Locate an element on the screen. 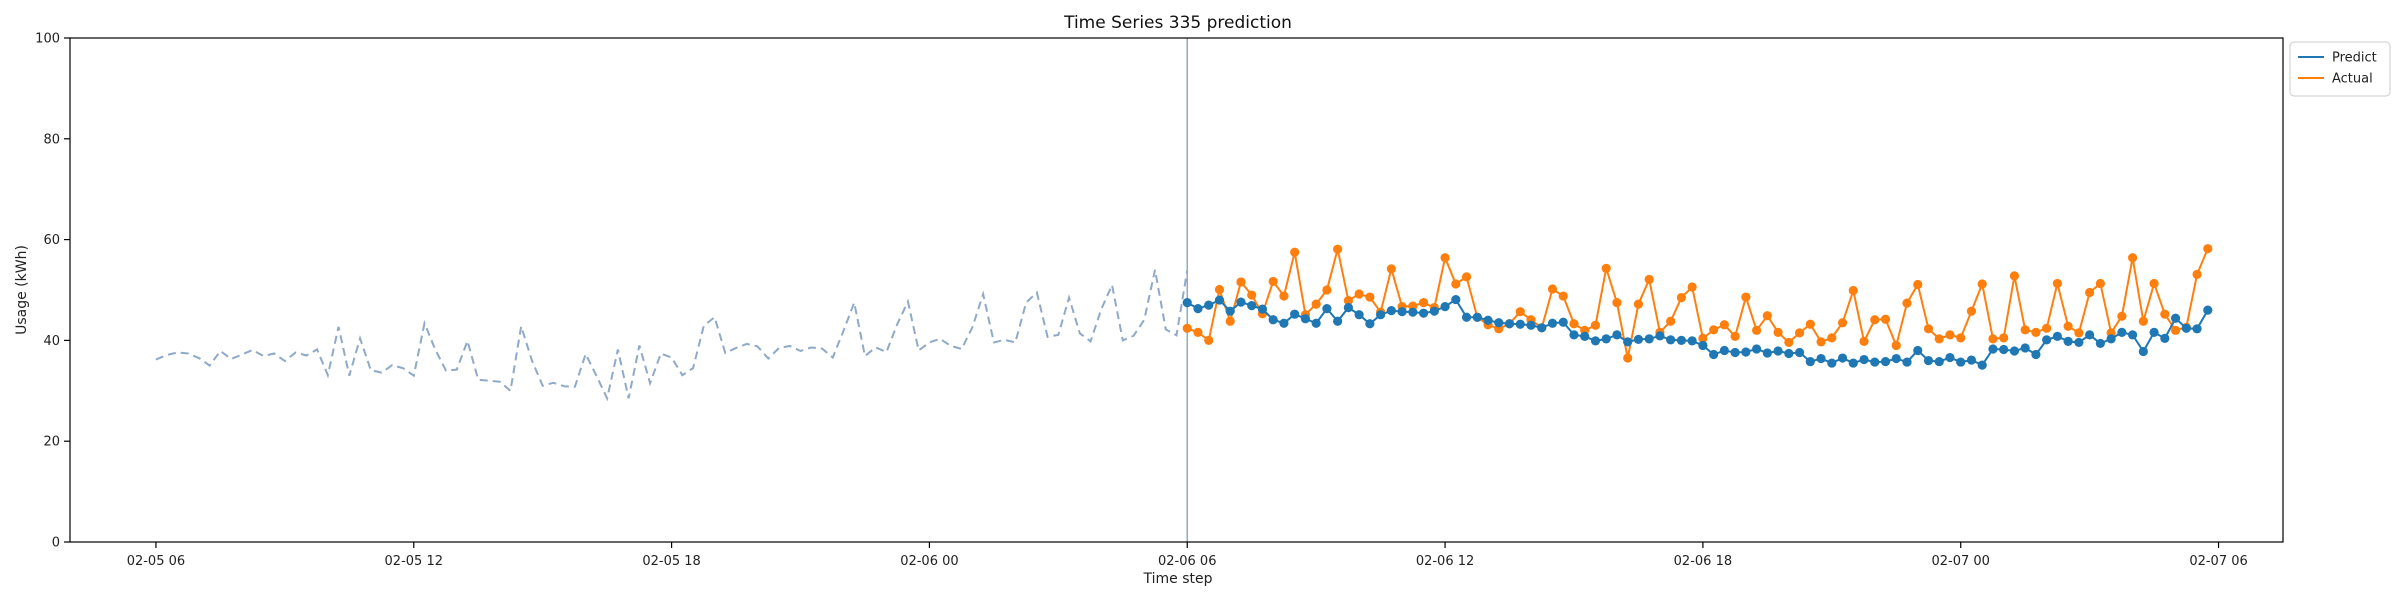  x-tick-label: 02-05 12 is located at coordinates (414, 561).